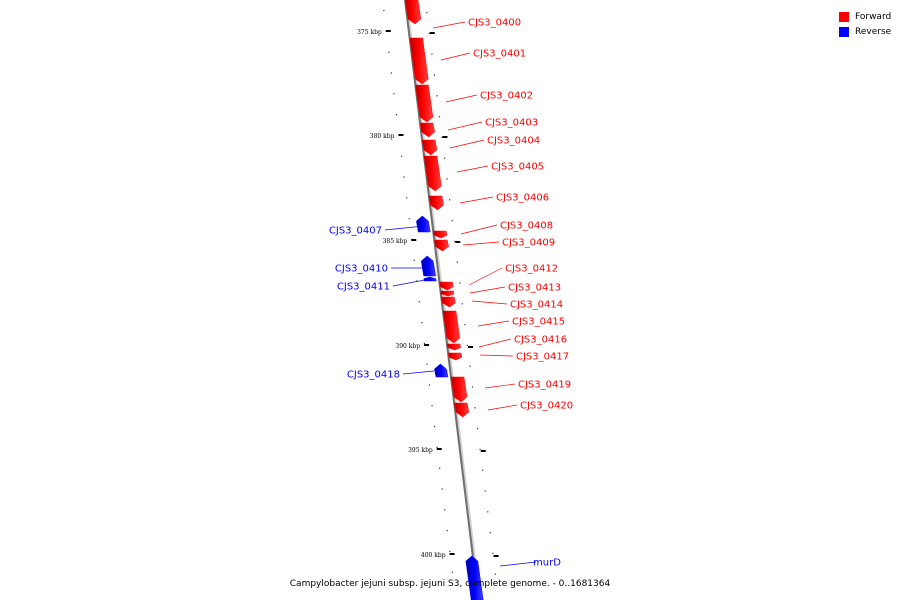 The height and width of the screenshot is (600, 900). Describe the element at coordinates (494, 23) in the screenshot. I see `gene-label-cjs3_0400: CJS3_0400` at that location.